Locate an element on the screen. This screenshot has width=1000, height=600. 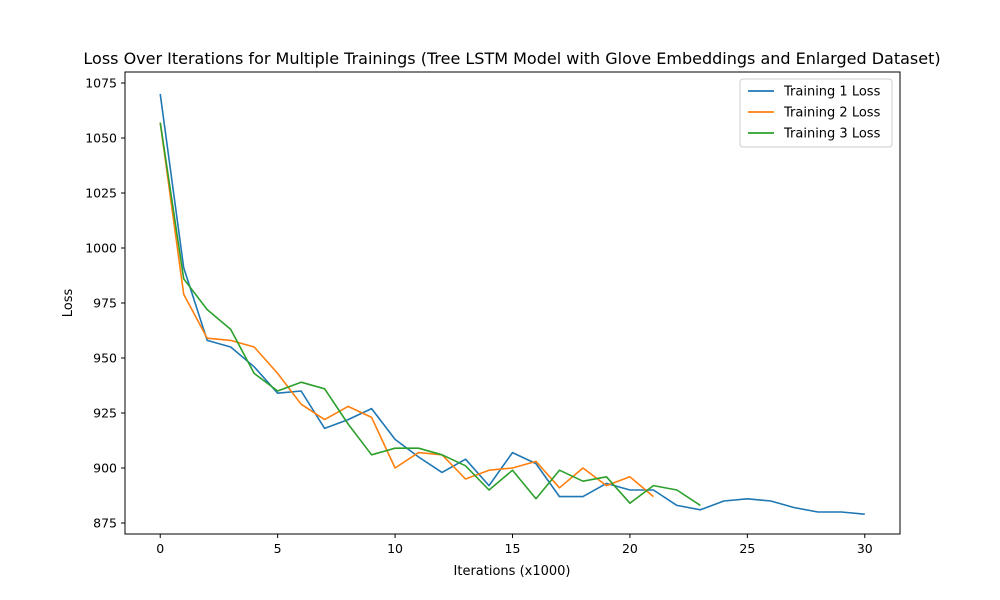
y-tick-label: 1025 is located at coordinates (101, 193).